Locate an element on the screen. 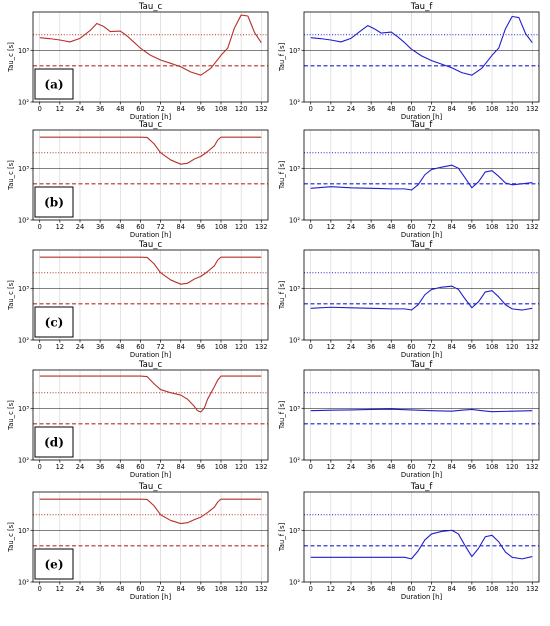 The height and width of the screenshot is (626, 550). panel-1-tau-f-xtick-label-48: 48 is located at coordinates (391, 109).